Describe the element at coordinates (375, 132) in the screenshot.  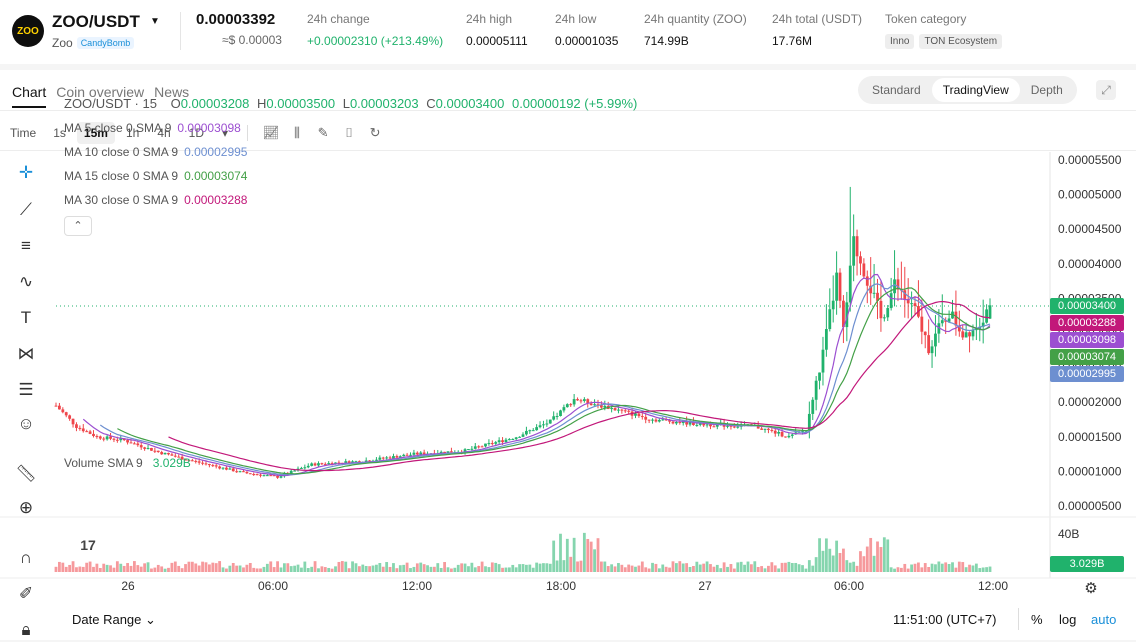
I see `refresh-icon: ↻` at that location.